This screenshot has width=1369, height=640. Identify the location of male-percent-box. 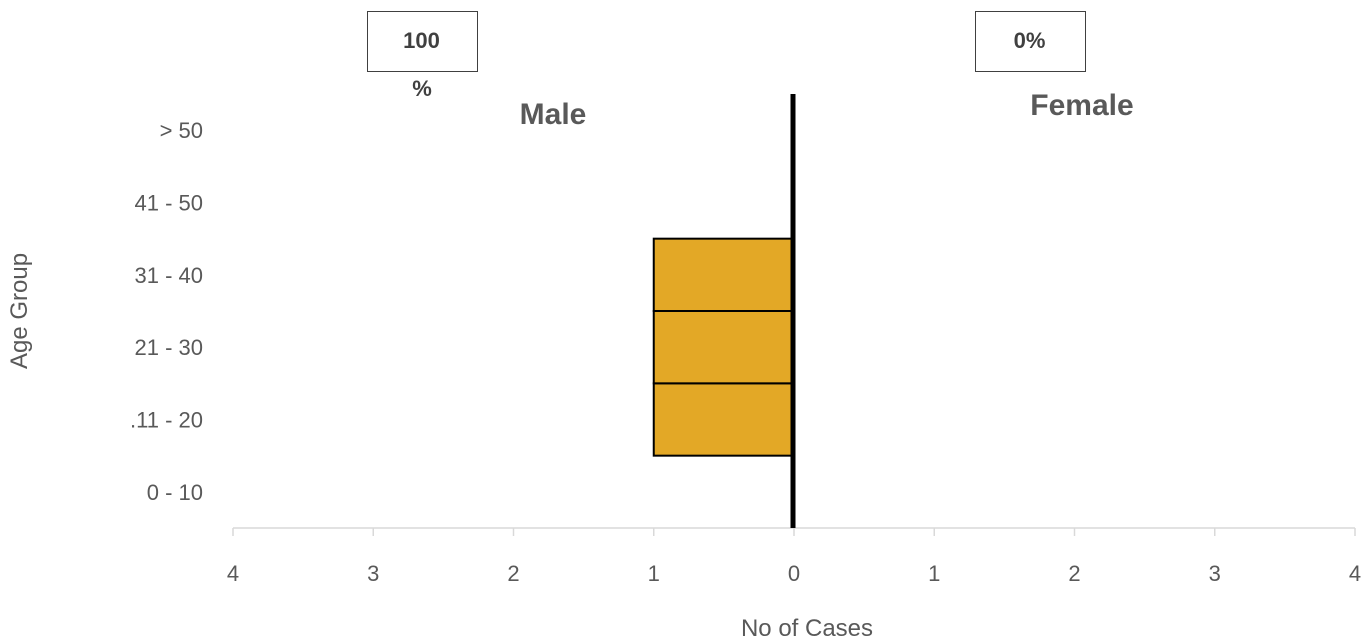
(422, 41).